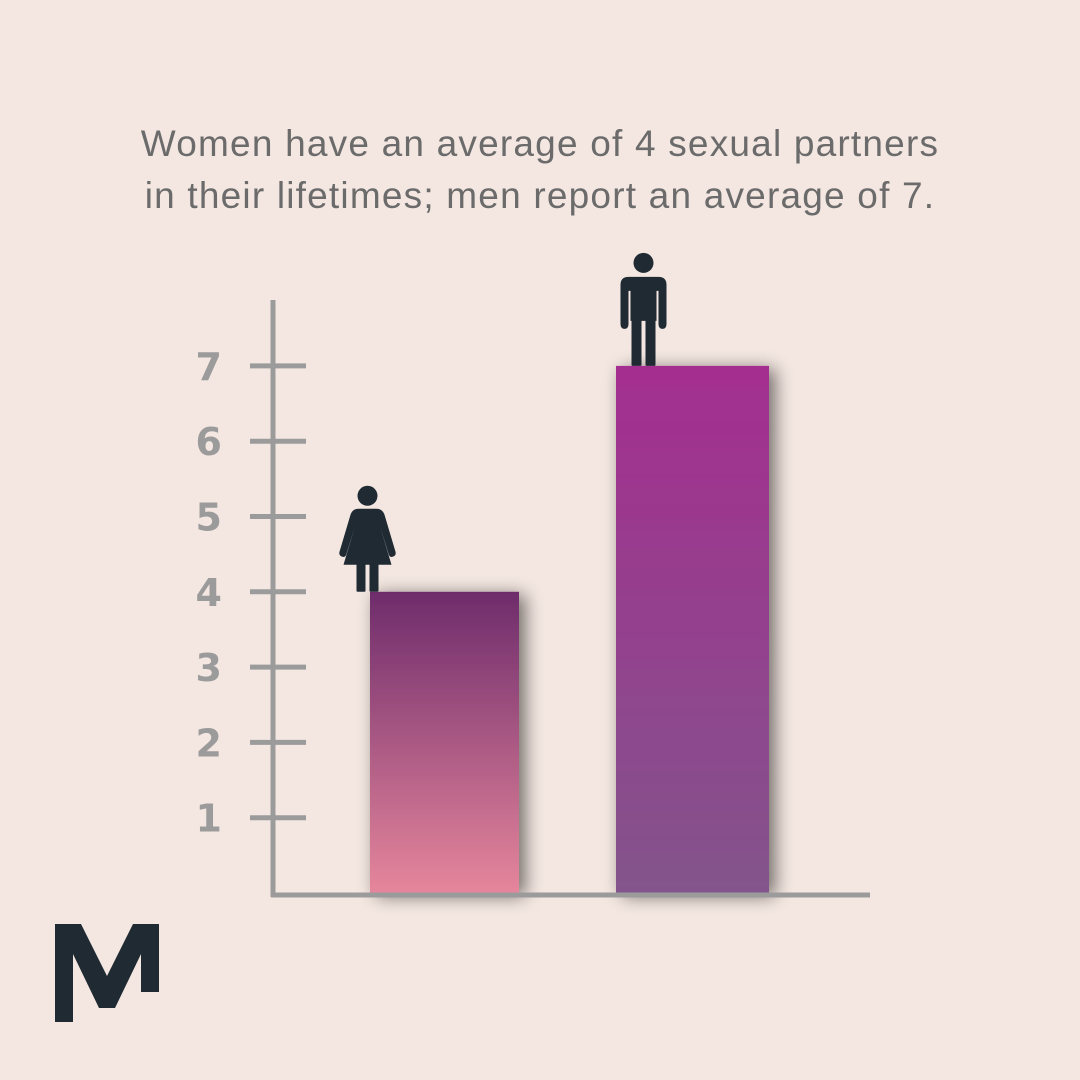  I want to click on bar-men, so click(692, 629).